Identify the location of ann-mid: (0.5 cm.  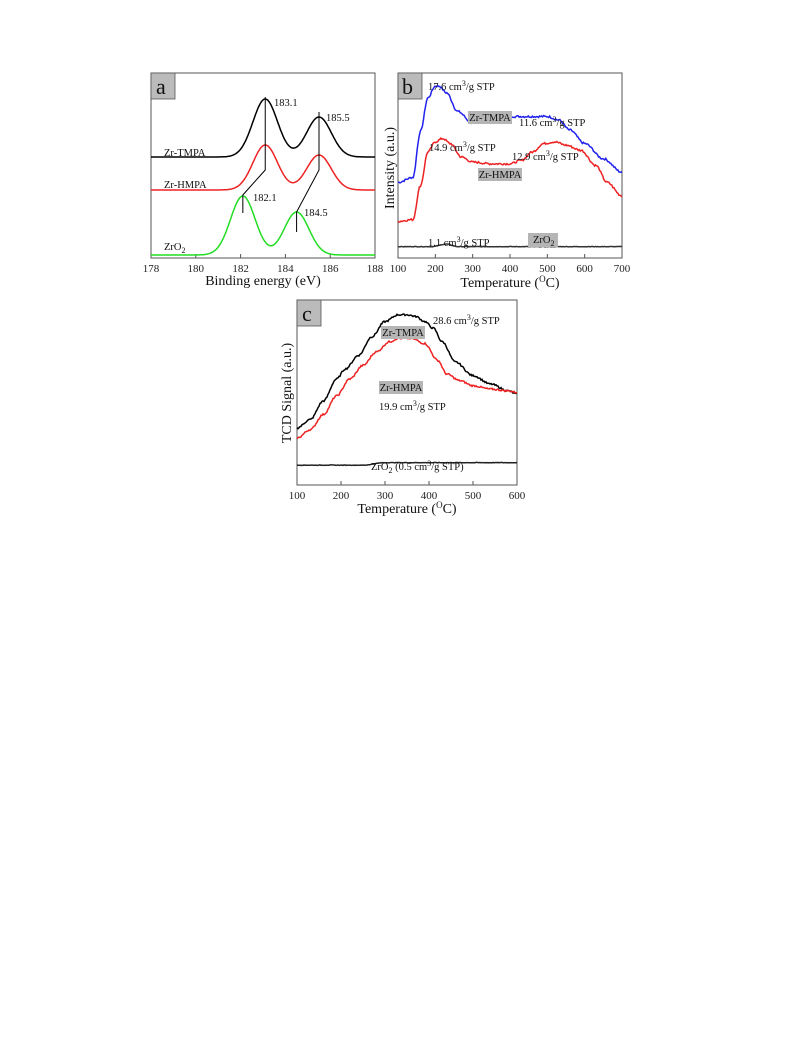
(410, 467).